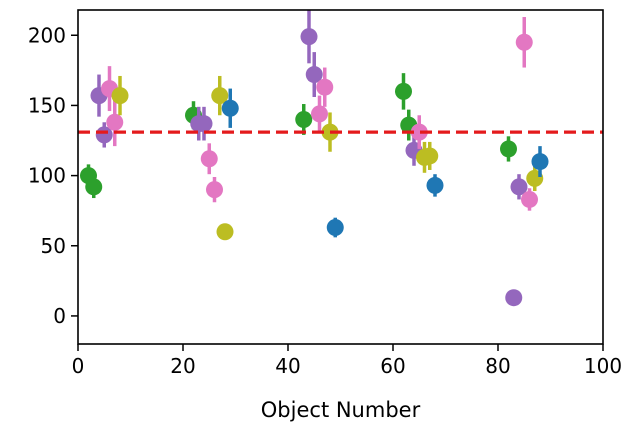  I want to click on x-tick-label: 80, so click(497, 366).